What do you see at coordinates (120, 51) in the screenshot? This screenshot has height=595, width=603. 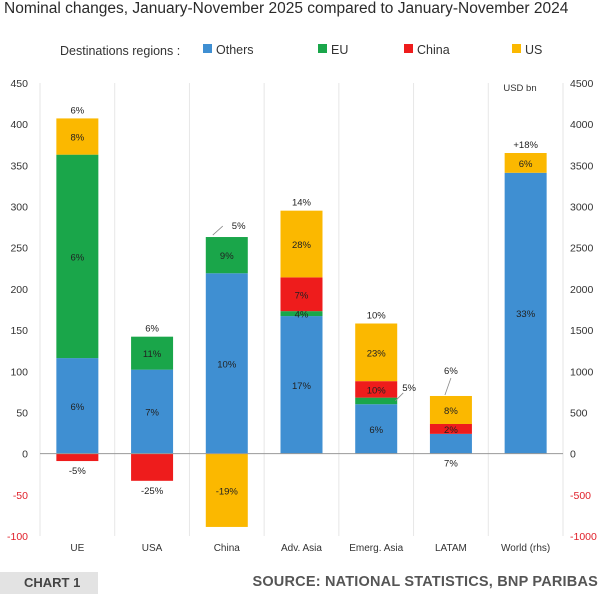 I see `legend-title: Destinations regions :` at bounding box center [120, 51].